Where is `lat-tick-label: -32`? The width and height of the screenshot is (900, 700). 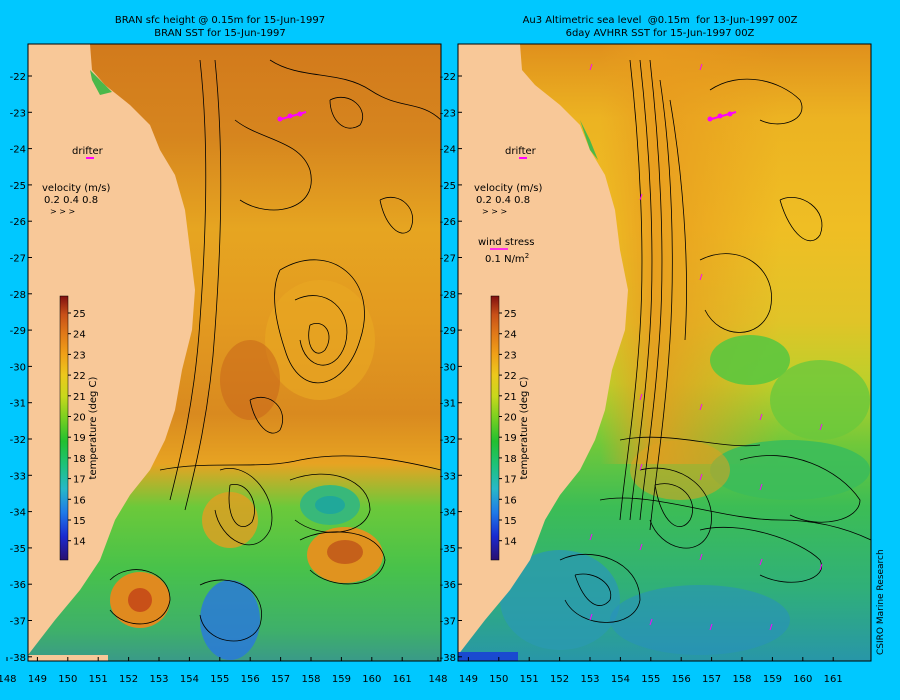 lat-tick-label: -32 is located at coordinates (448, 440).